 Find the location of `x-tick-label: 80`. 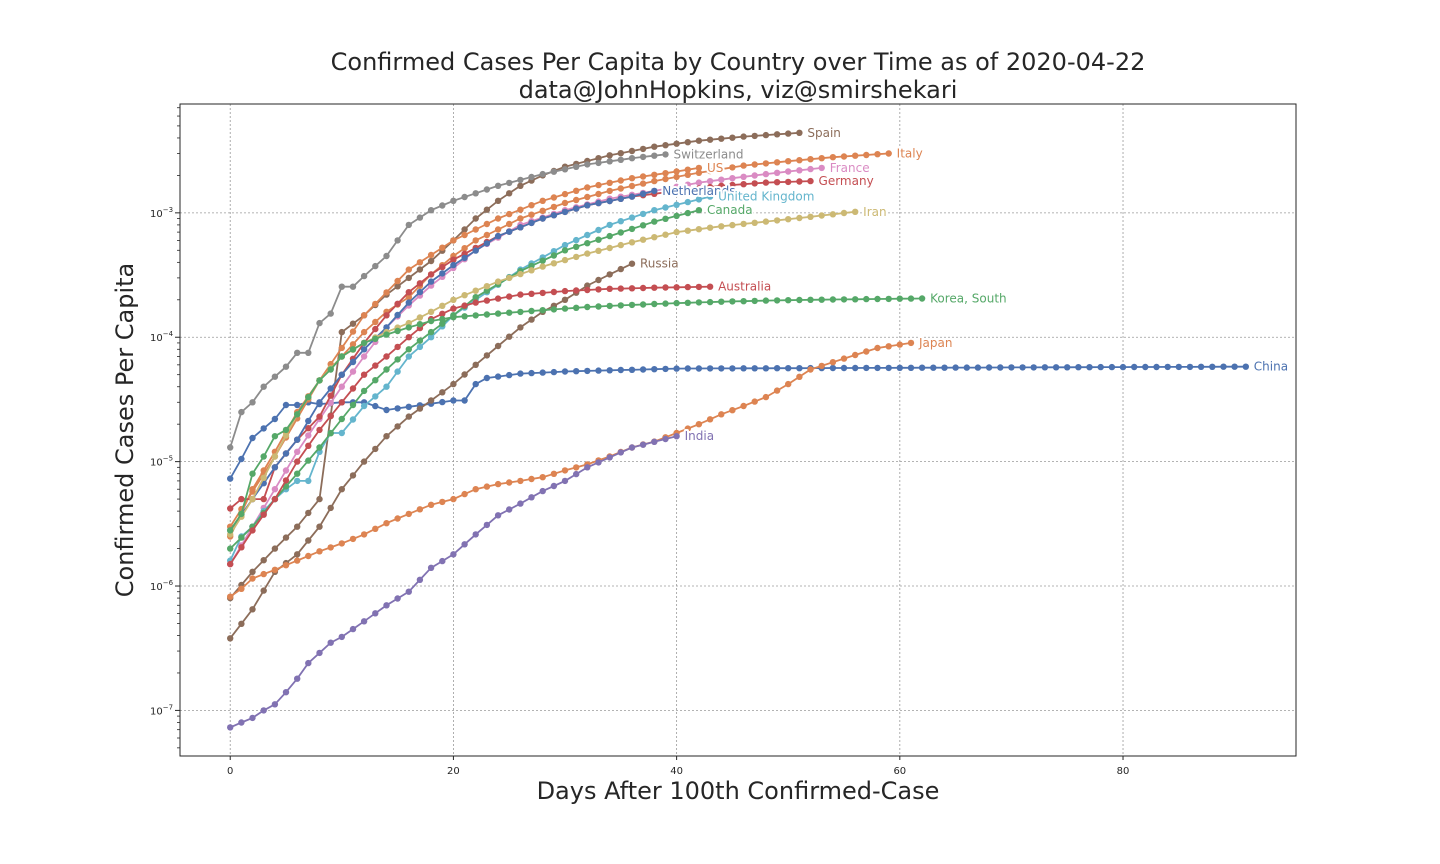

x-tick-label: 80 is located at coordinates (1123, 771).